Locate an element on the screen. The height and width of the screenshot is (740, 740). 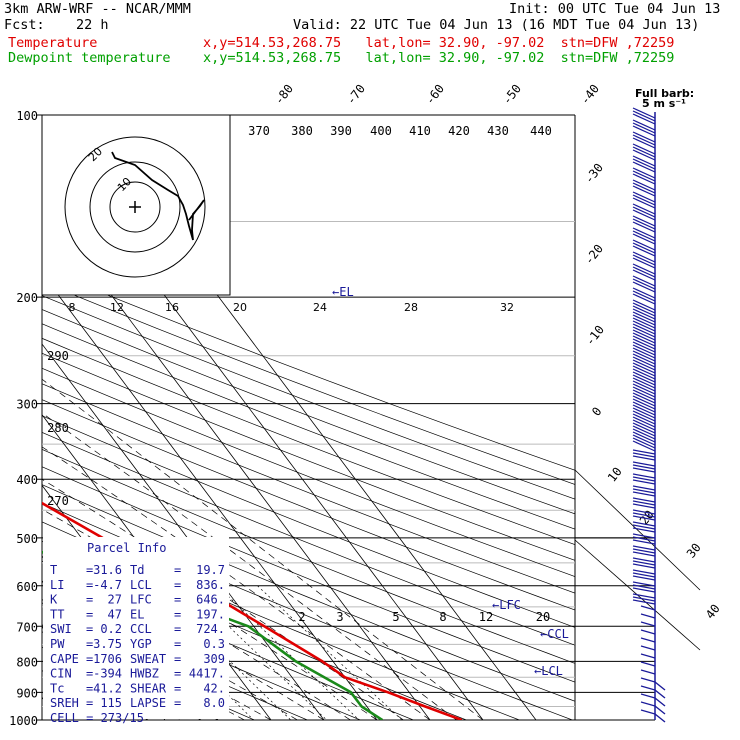
parcel-field-label: EL is located at coordinates (137, 614).